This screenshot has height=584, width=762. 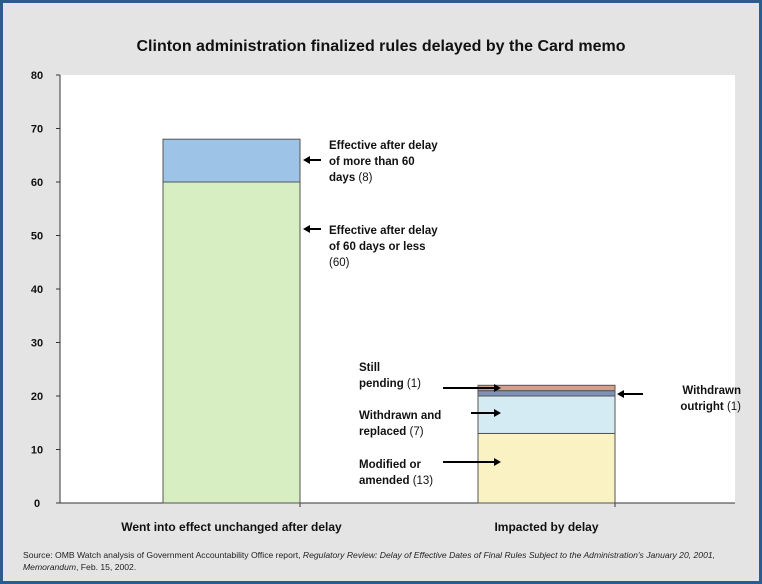 What do you see at coordinates (37, 451) in the screenshot?
I see `y-tick-label: 10` at bounding box center [37, 451].